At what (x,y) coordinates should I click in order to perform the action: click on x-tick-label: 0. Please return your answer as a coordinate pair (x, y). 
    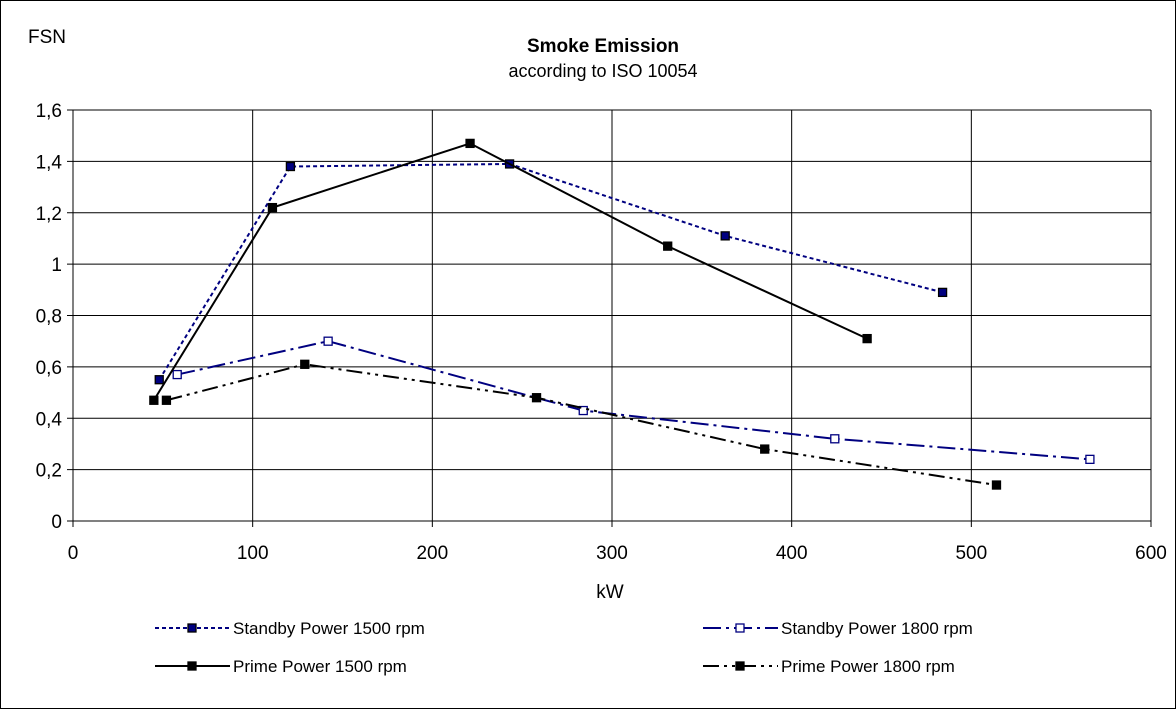
    Looking at the image, I should click on (73, 553).